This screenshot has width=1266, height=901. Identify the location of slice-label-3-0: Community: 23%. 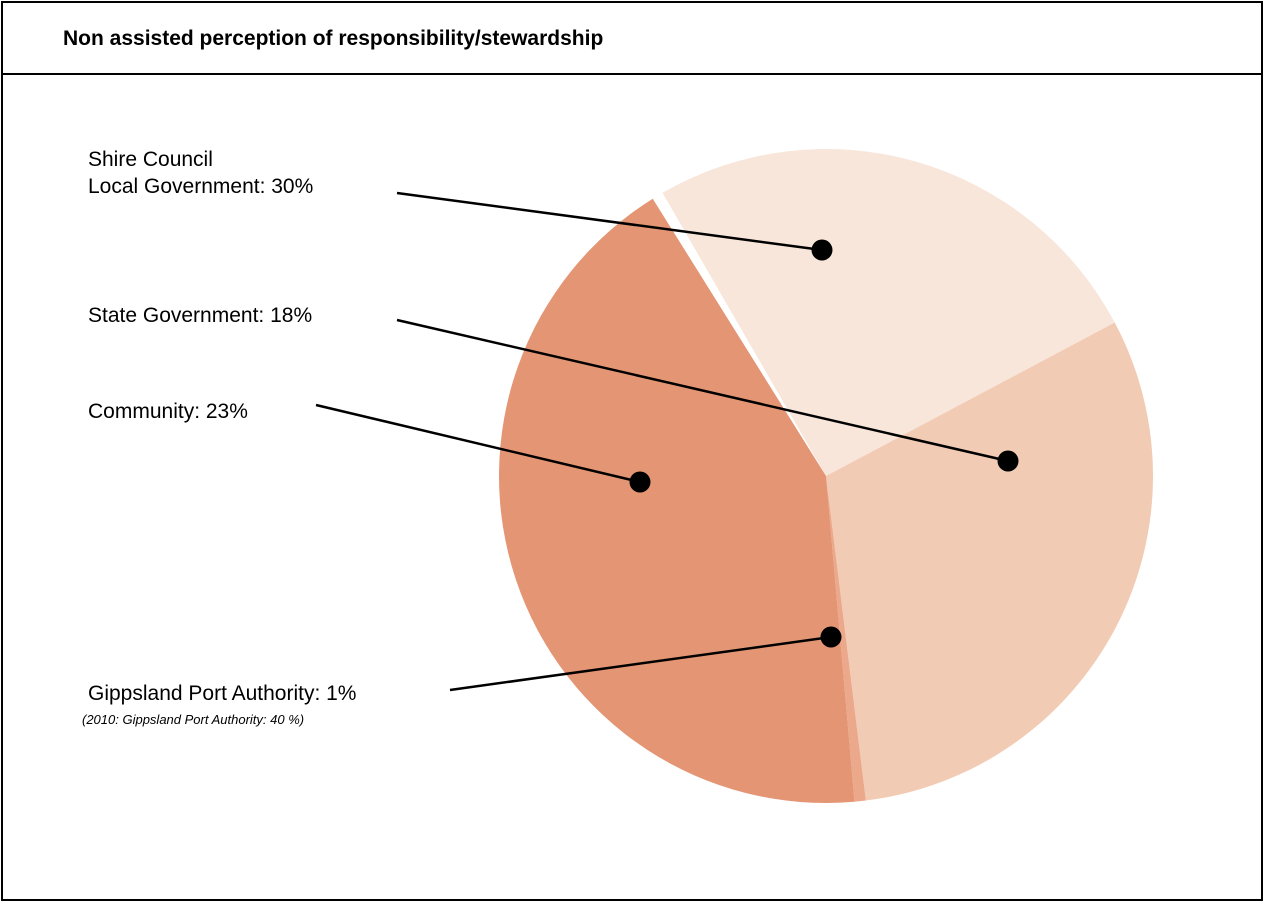
(168, 411).